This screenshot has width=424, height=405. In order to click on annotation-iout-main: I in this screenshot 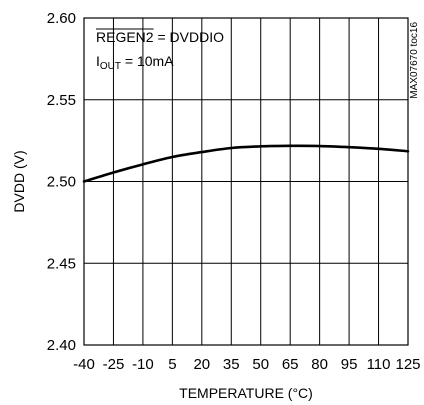, I will do `click(98, 61)`.